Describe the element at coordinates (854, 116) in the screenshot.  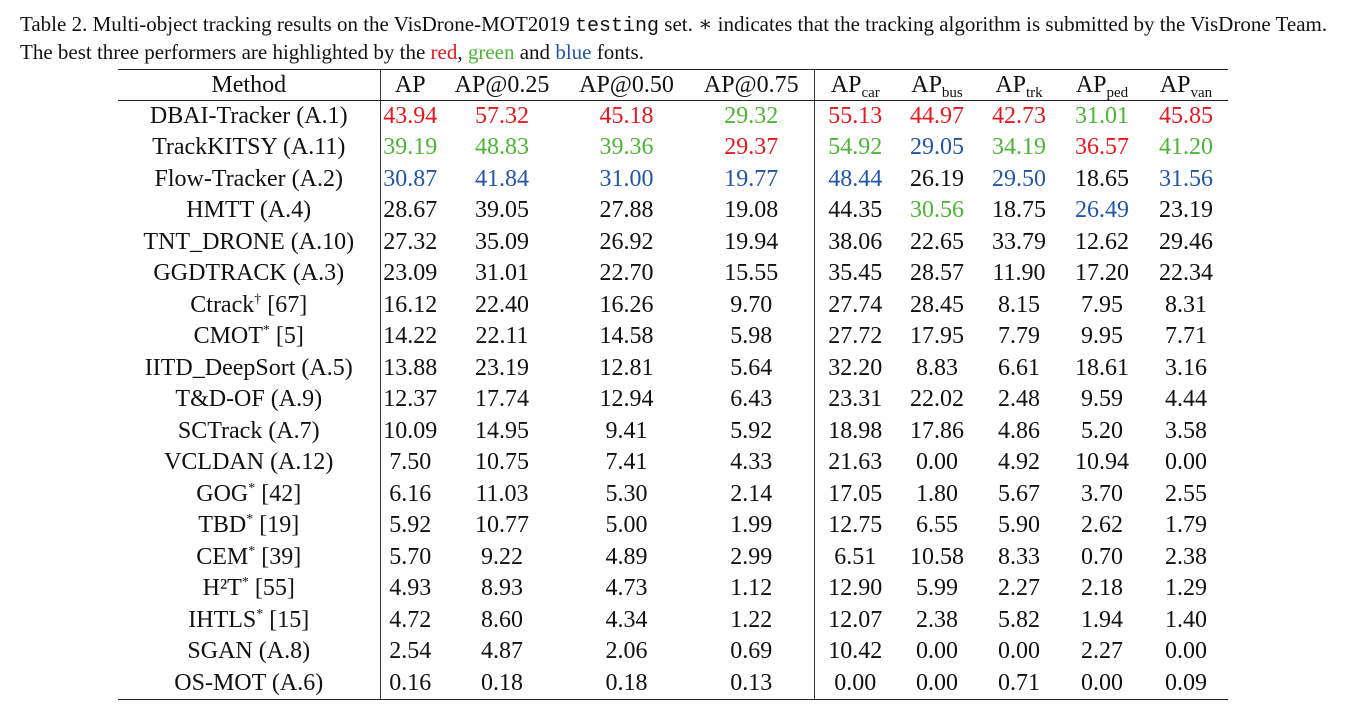
I see `value-cell: 55.13` at that location.